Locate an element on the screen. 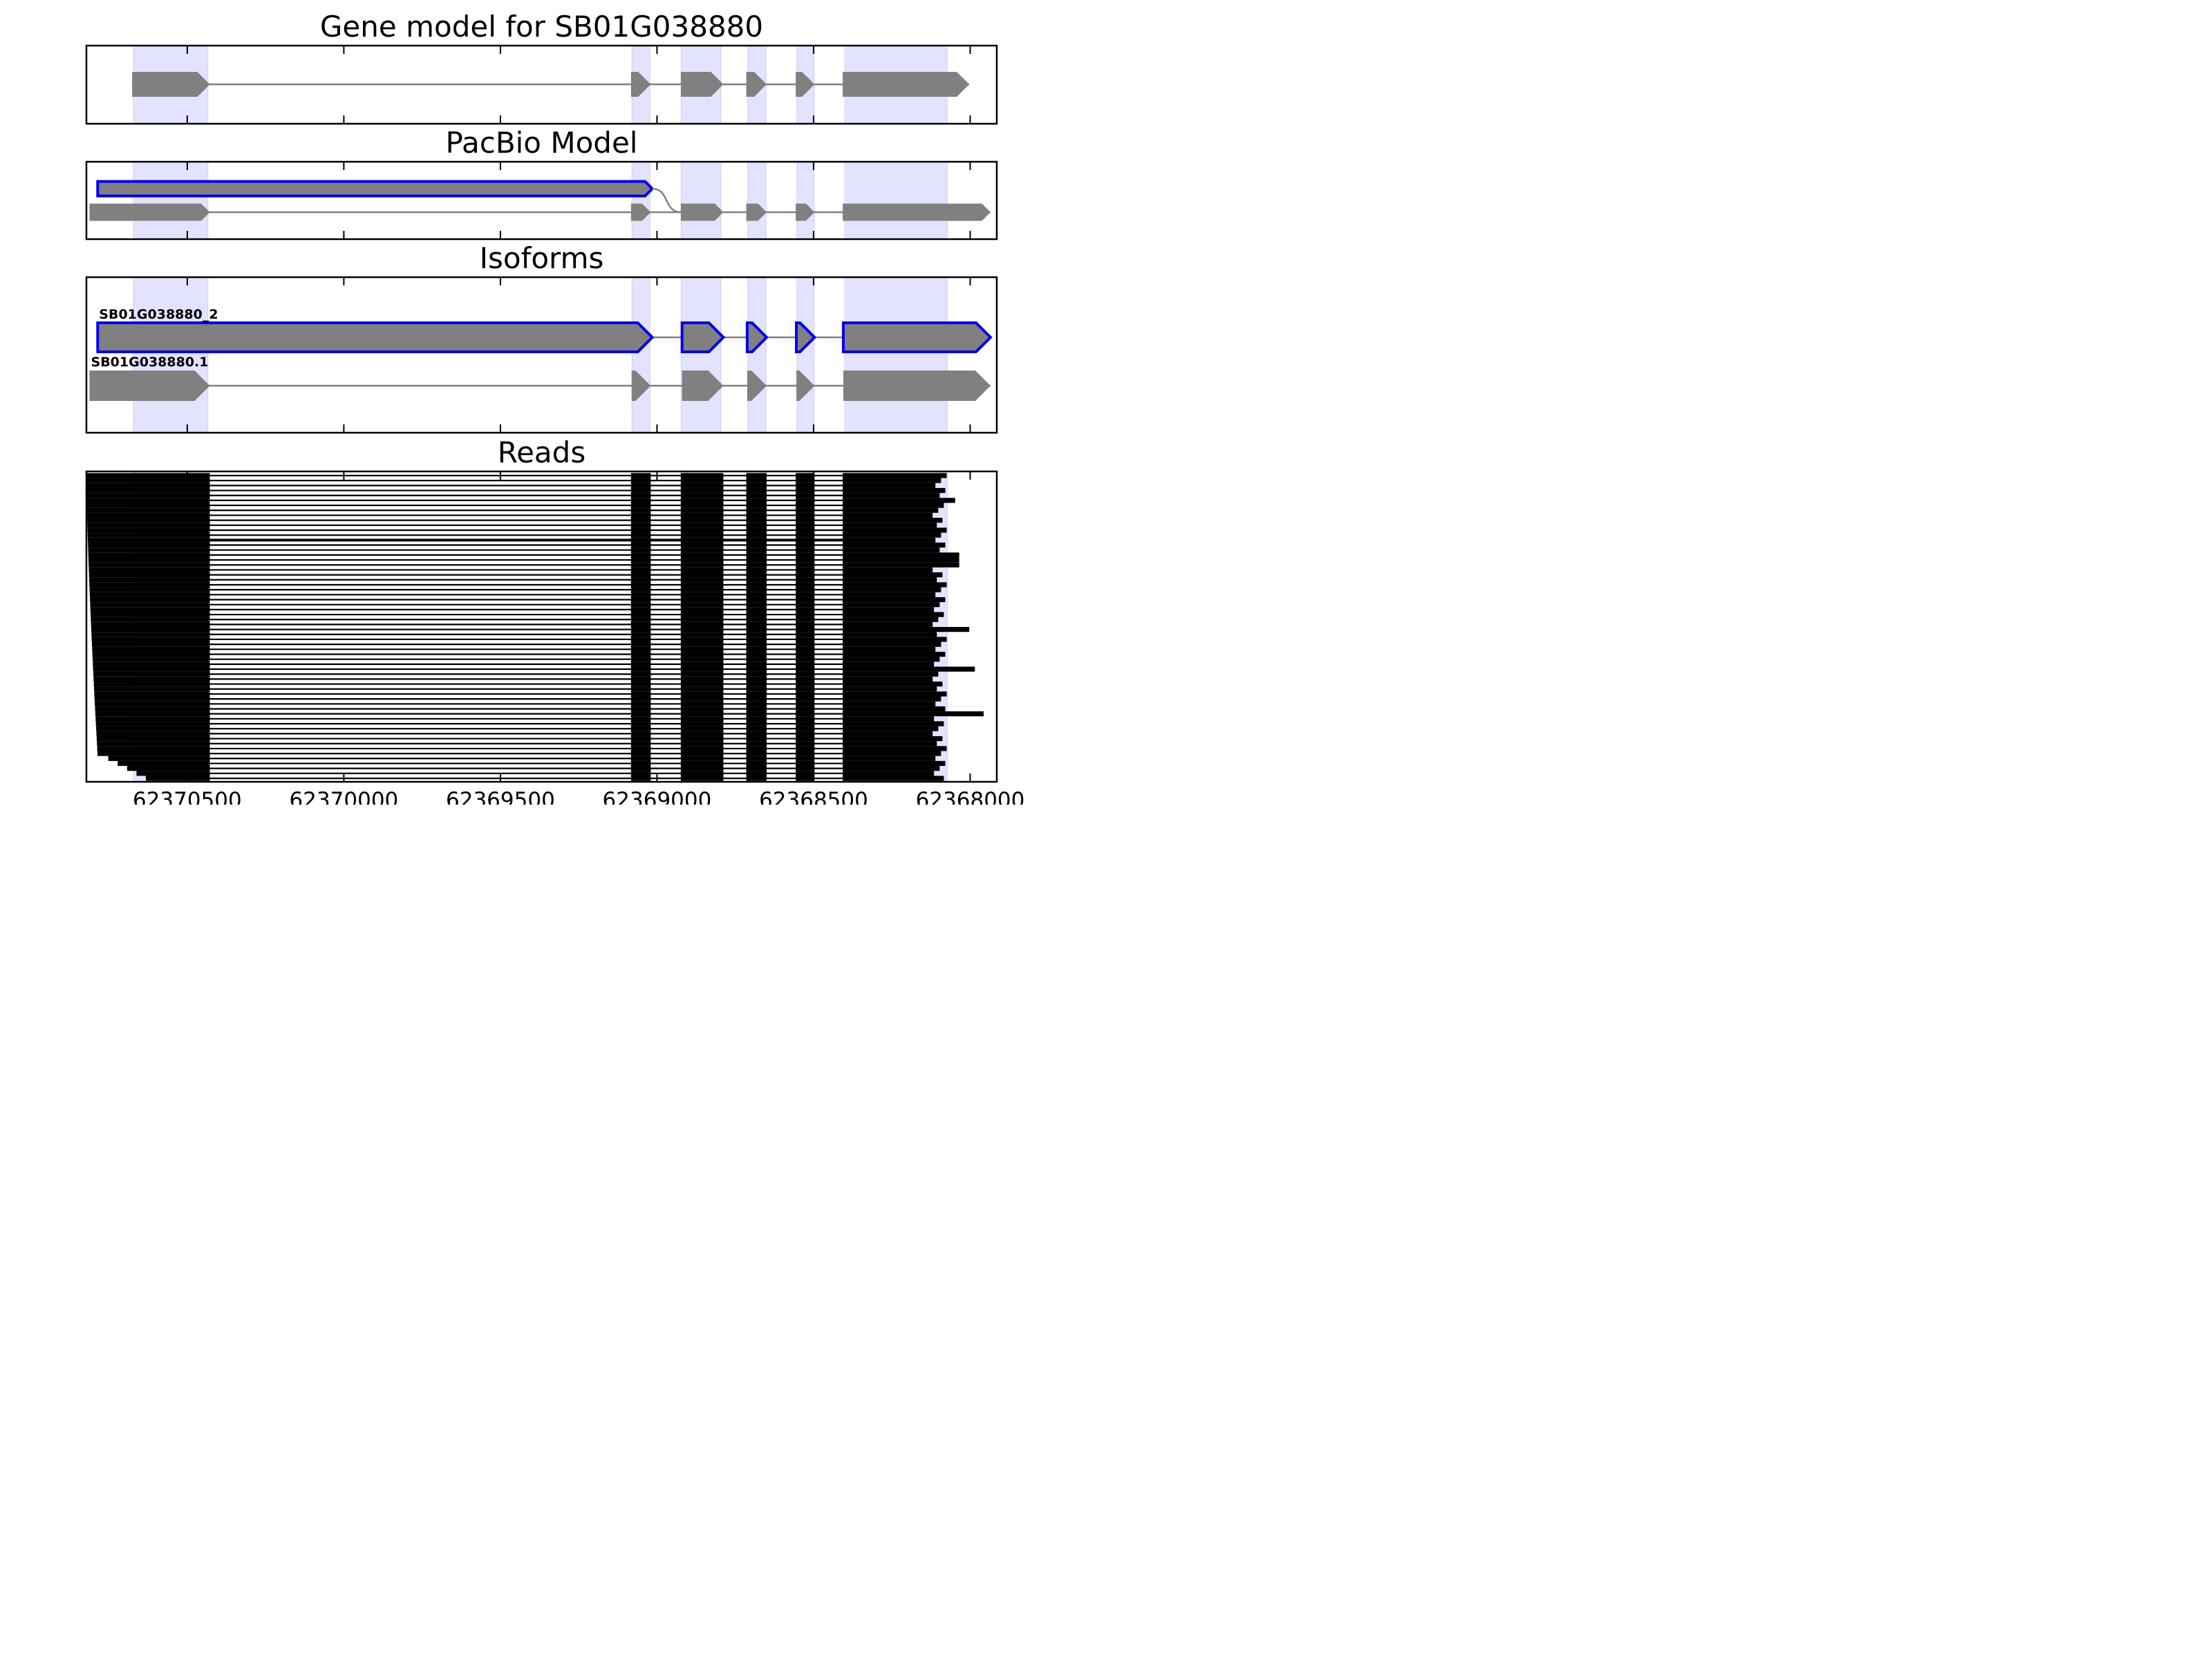  isoforms-panel-title: Isoforms is located at coordinates (542, 258).